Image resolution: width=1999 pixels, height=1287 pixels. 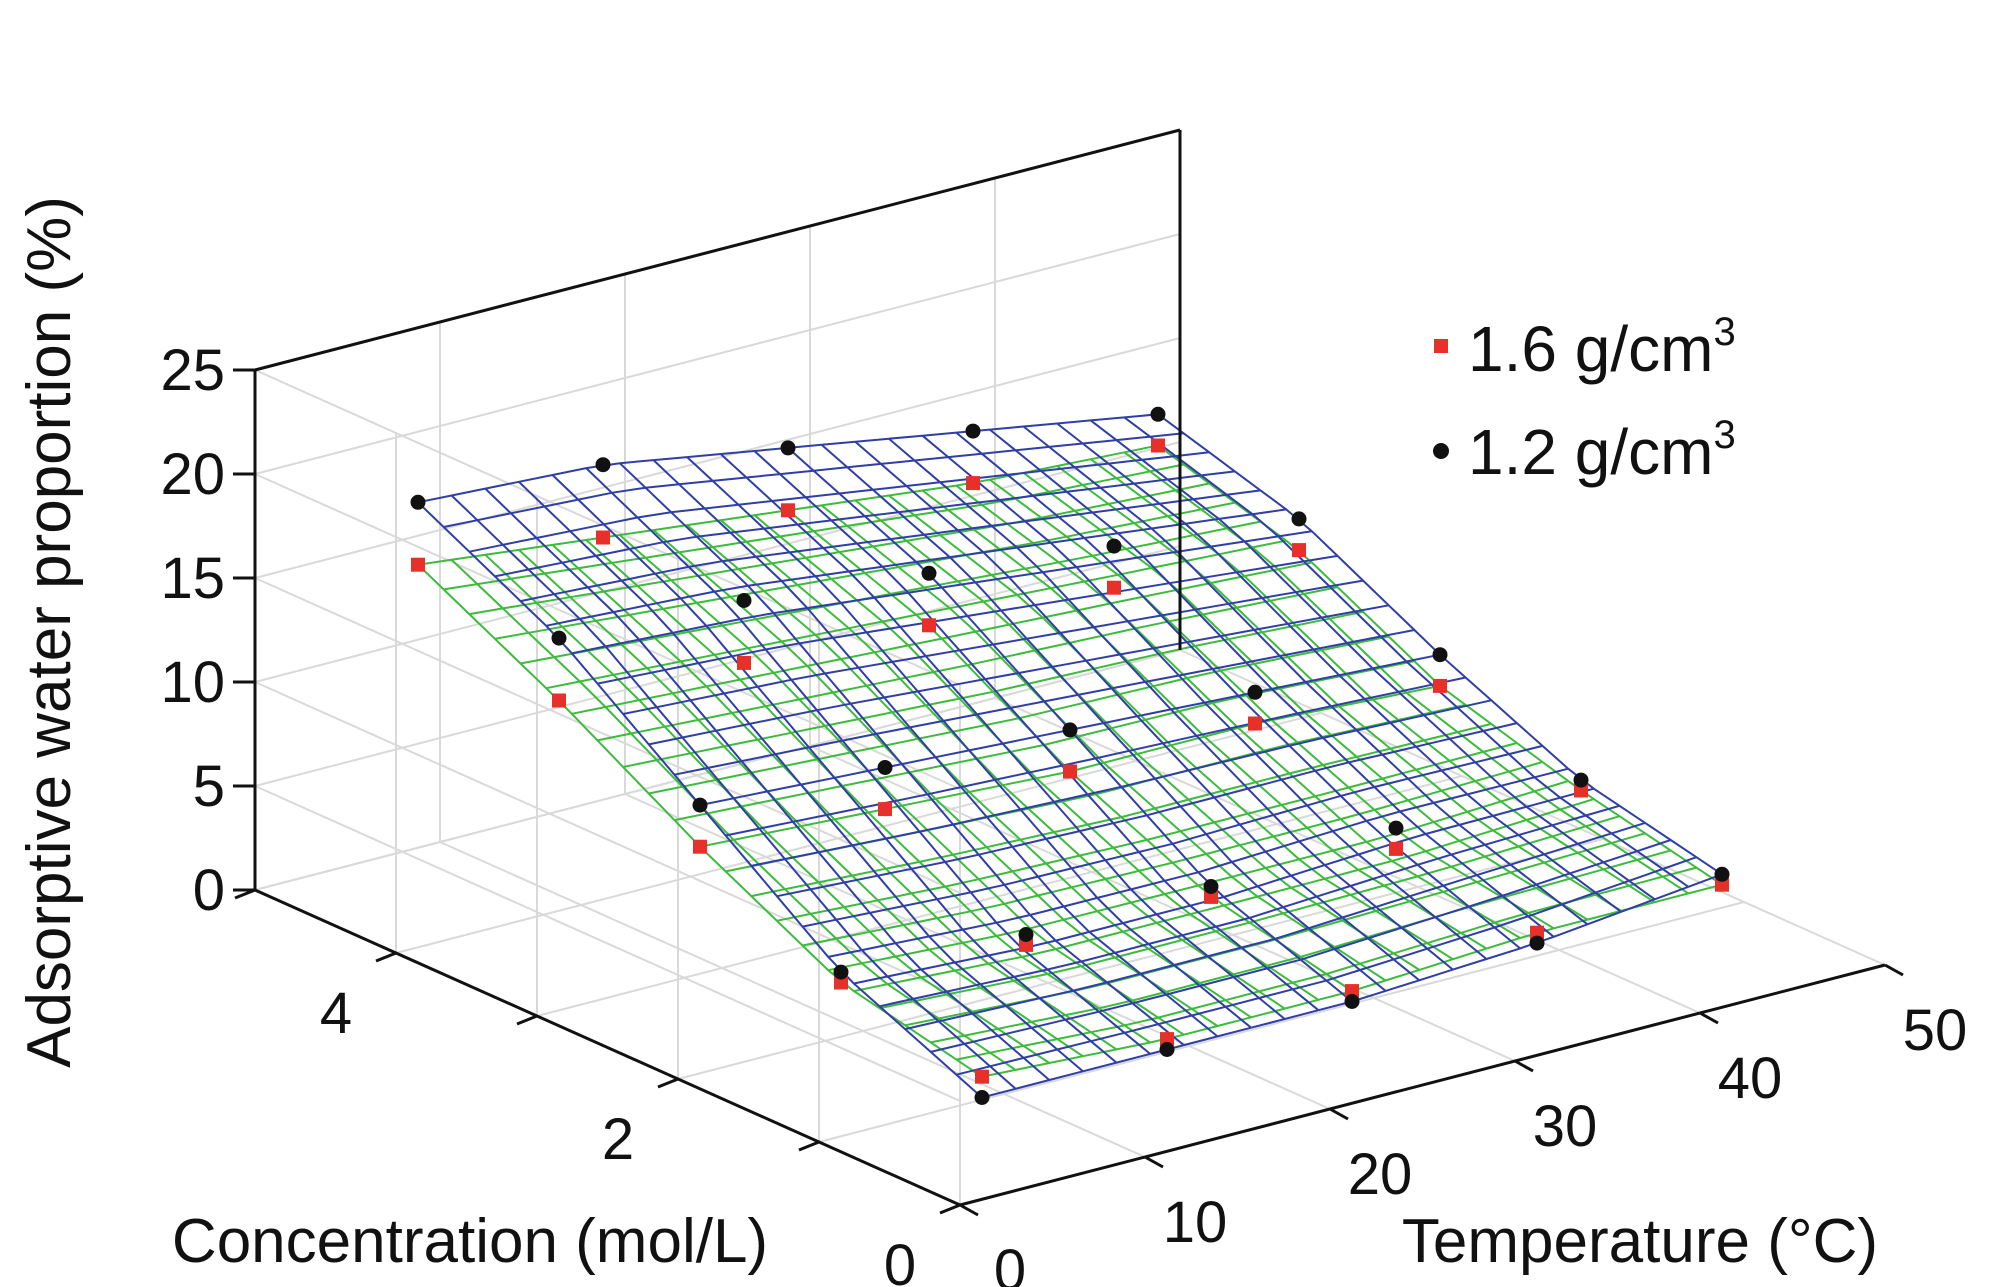 What do you see at coordinates (1750, 1078) in the screenshot?
I see `x-tick-label: 40` at bounding box center [1750, 1078].